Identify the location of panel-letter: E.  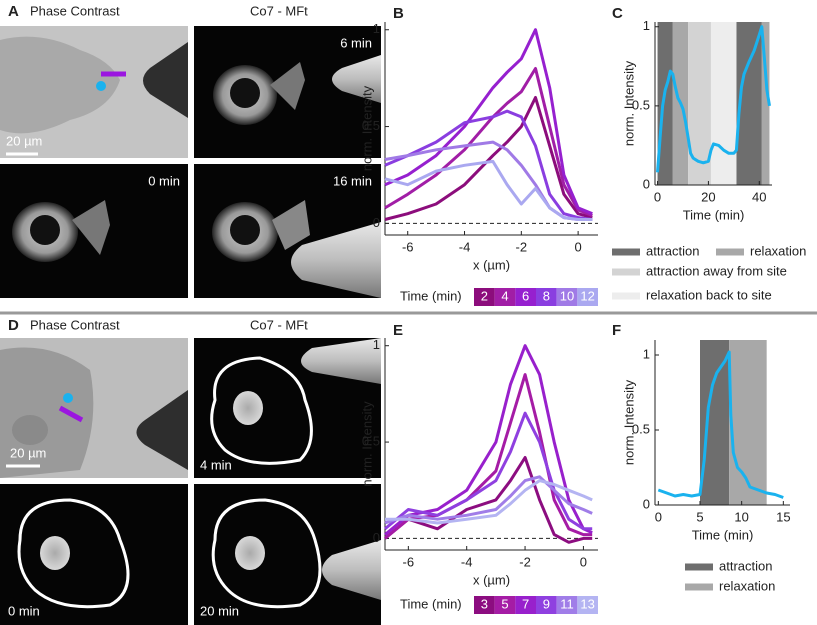
(398, 330).